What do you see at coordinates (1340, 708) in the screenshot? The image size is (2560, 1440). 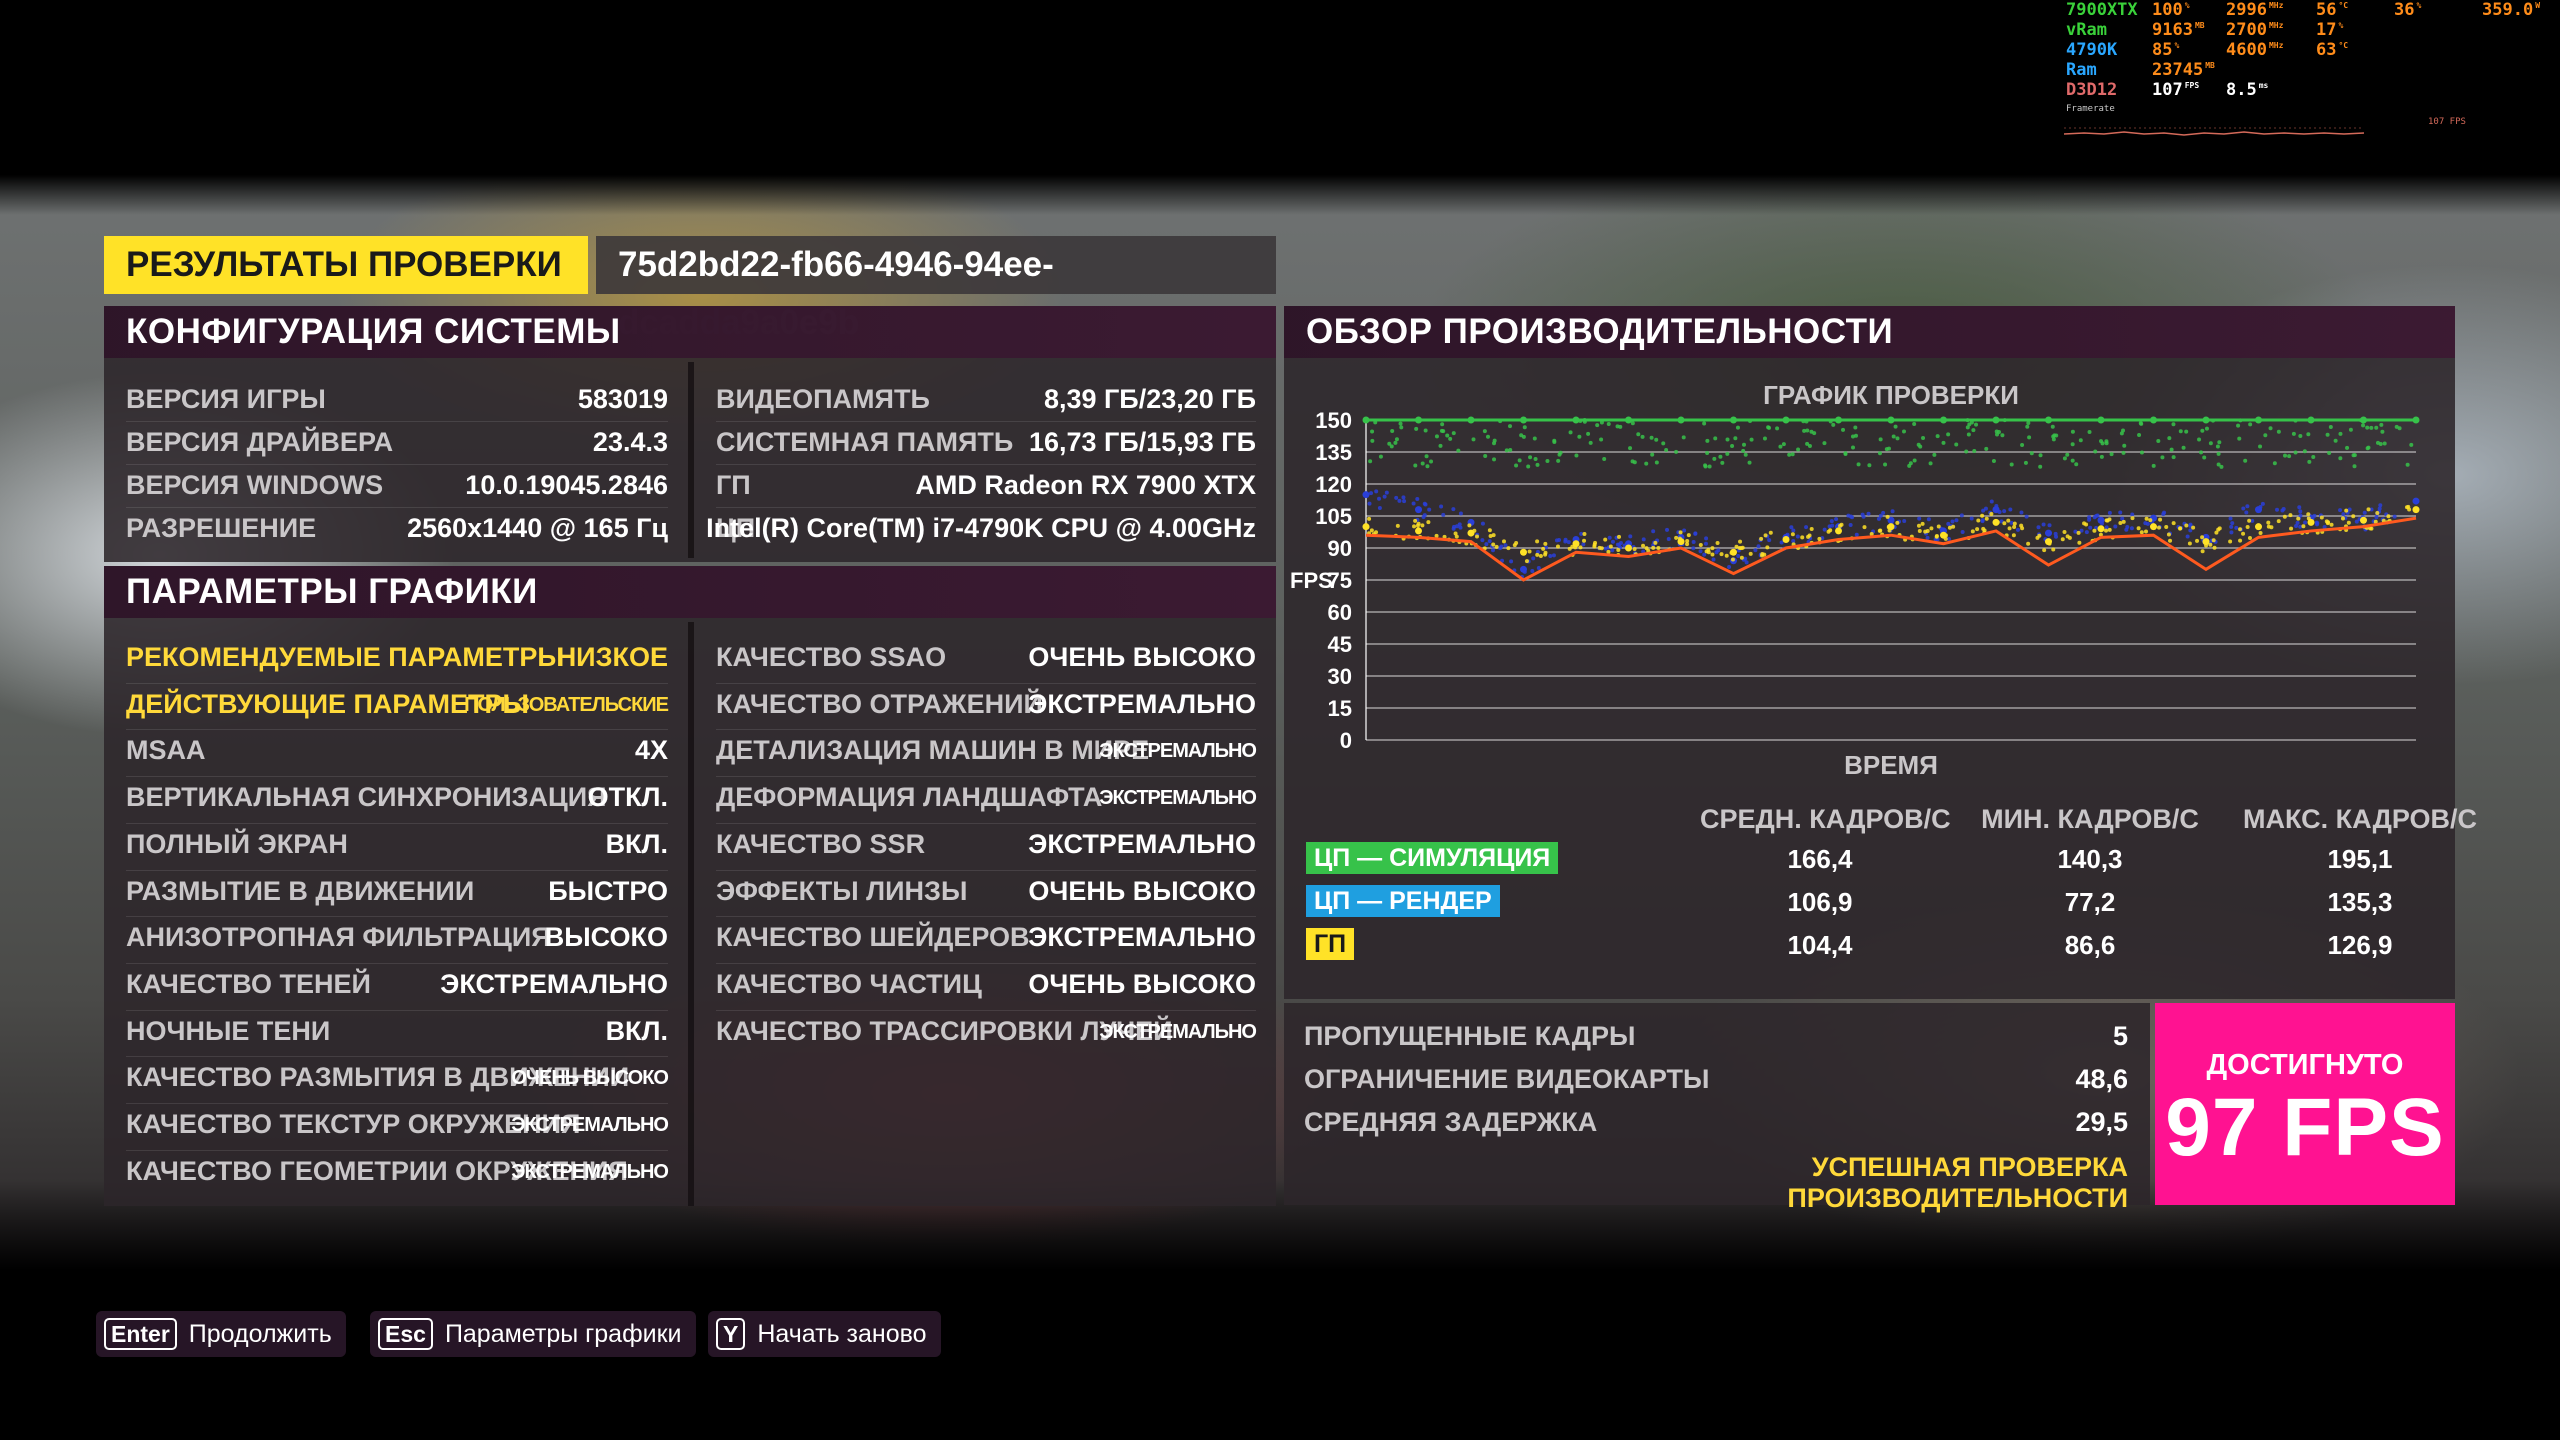 I see `chart-y-tick-label: 15` at bounding box center [1340, 708].